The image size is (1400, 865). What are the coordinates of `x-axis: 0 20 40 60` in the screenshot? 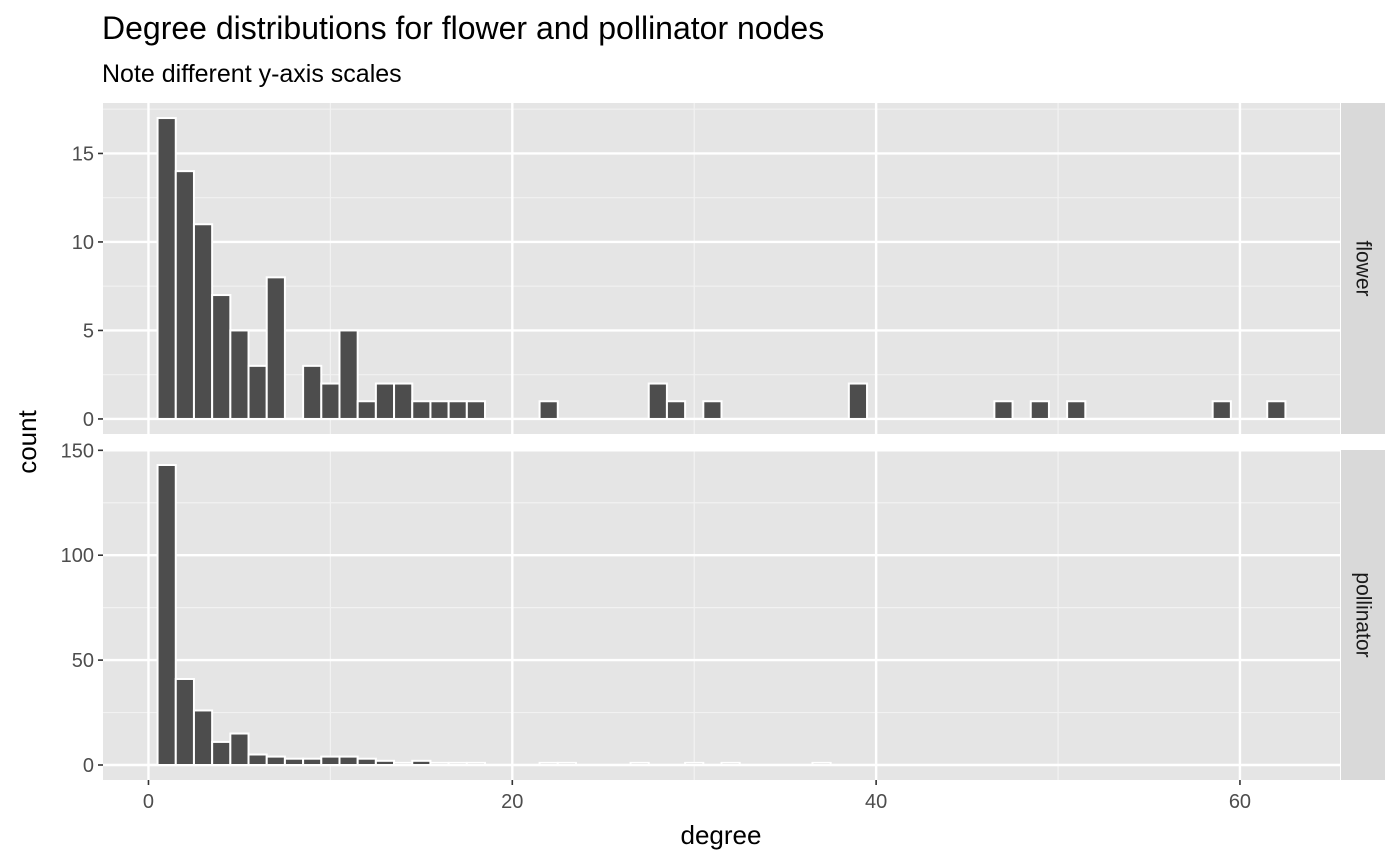 It's located at (697, 796).